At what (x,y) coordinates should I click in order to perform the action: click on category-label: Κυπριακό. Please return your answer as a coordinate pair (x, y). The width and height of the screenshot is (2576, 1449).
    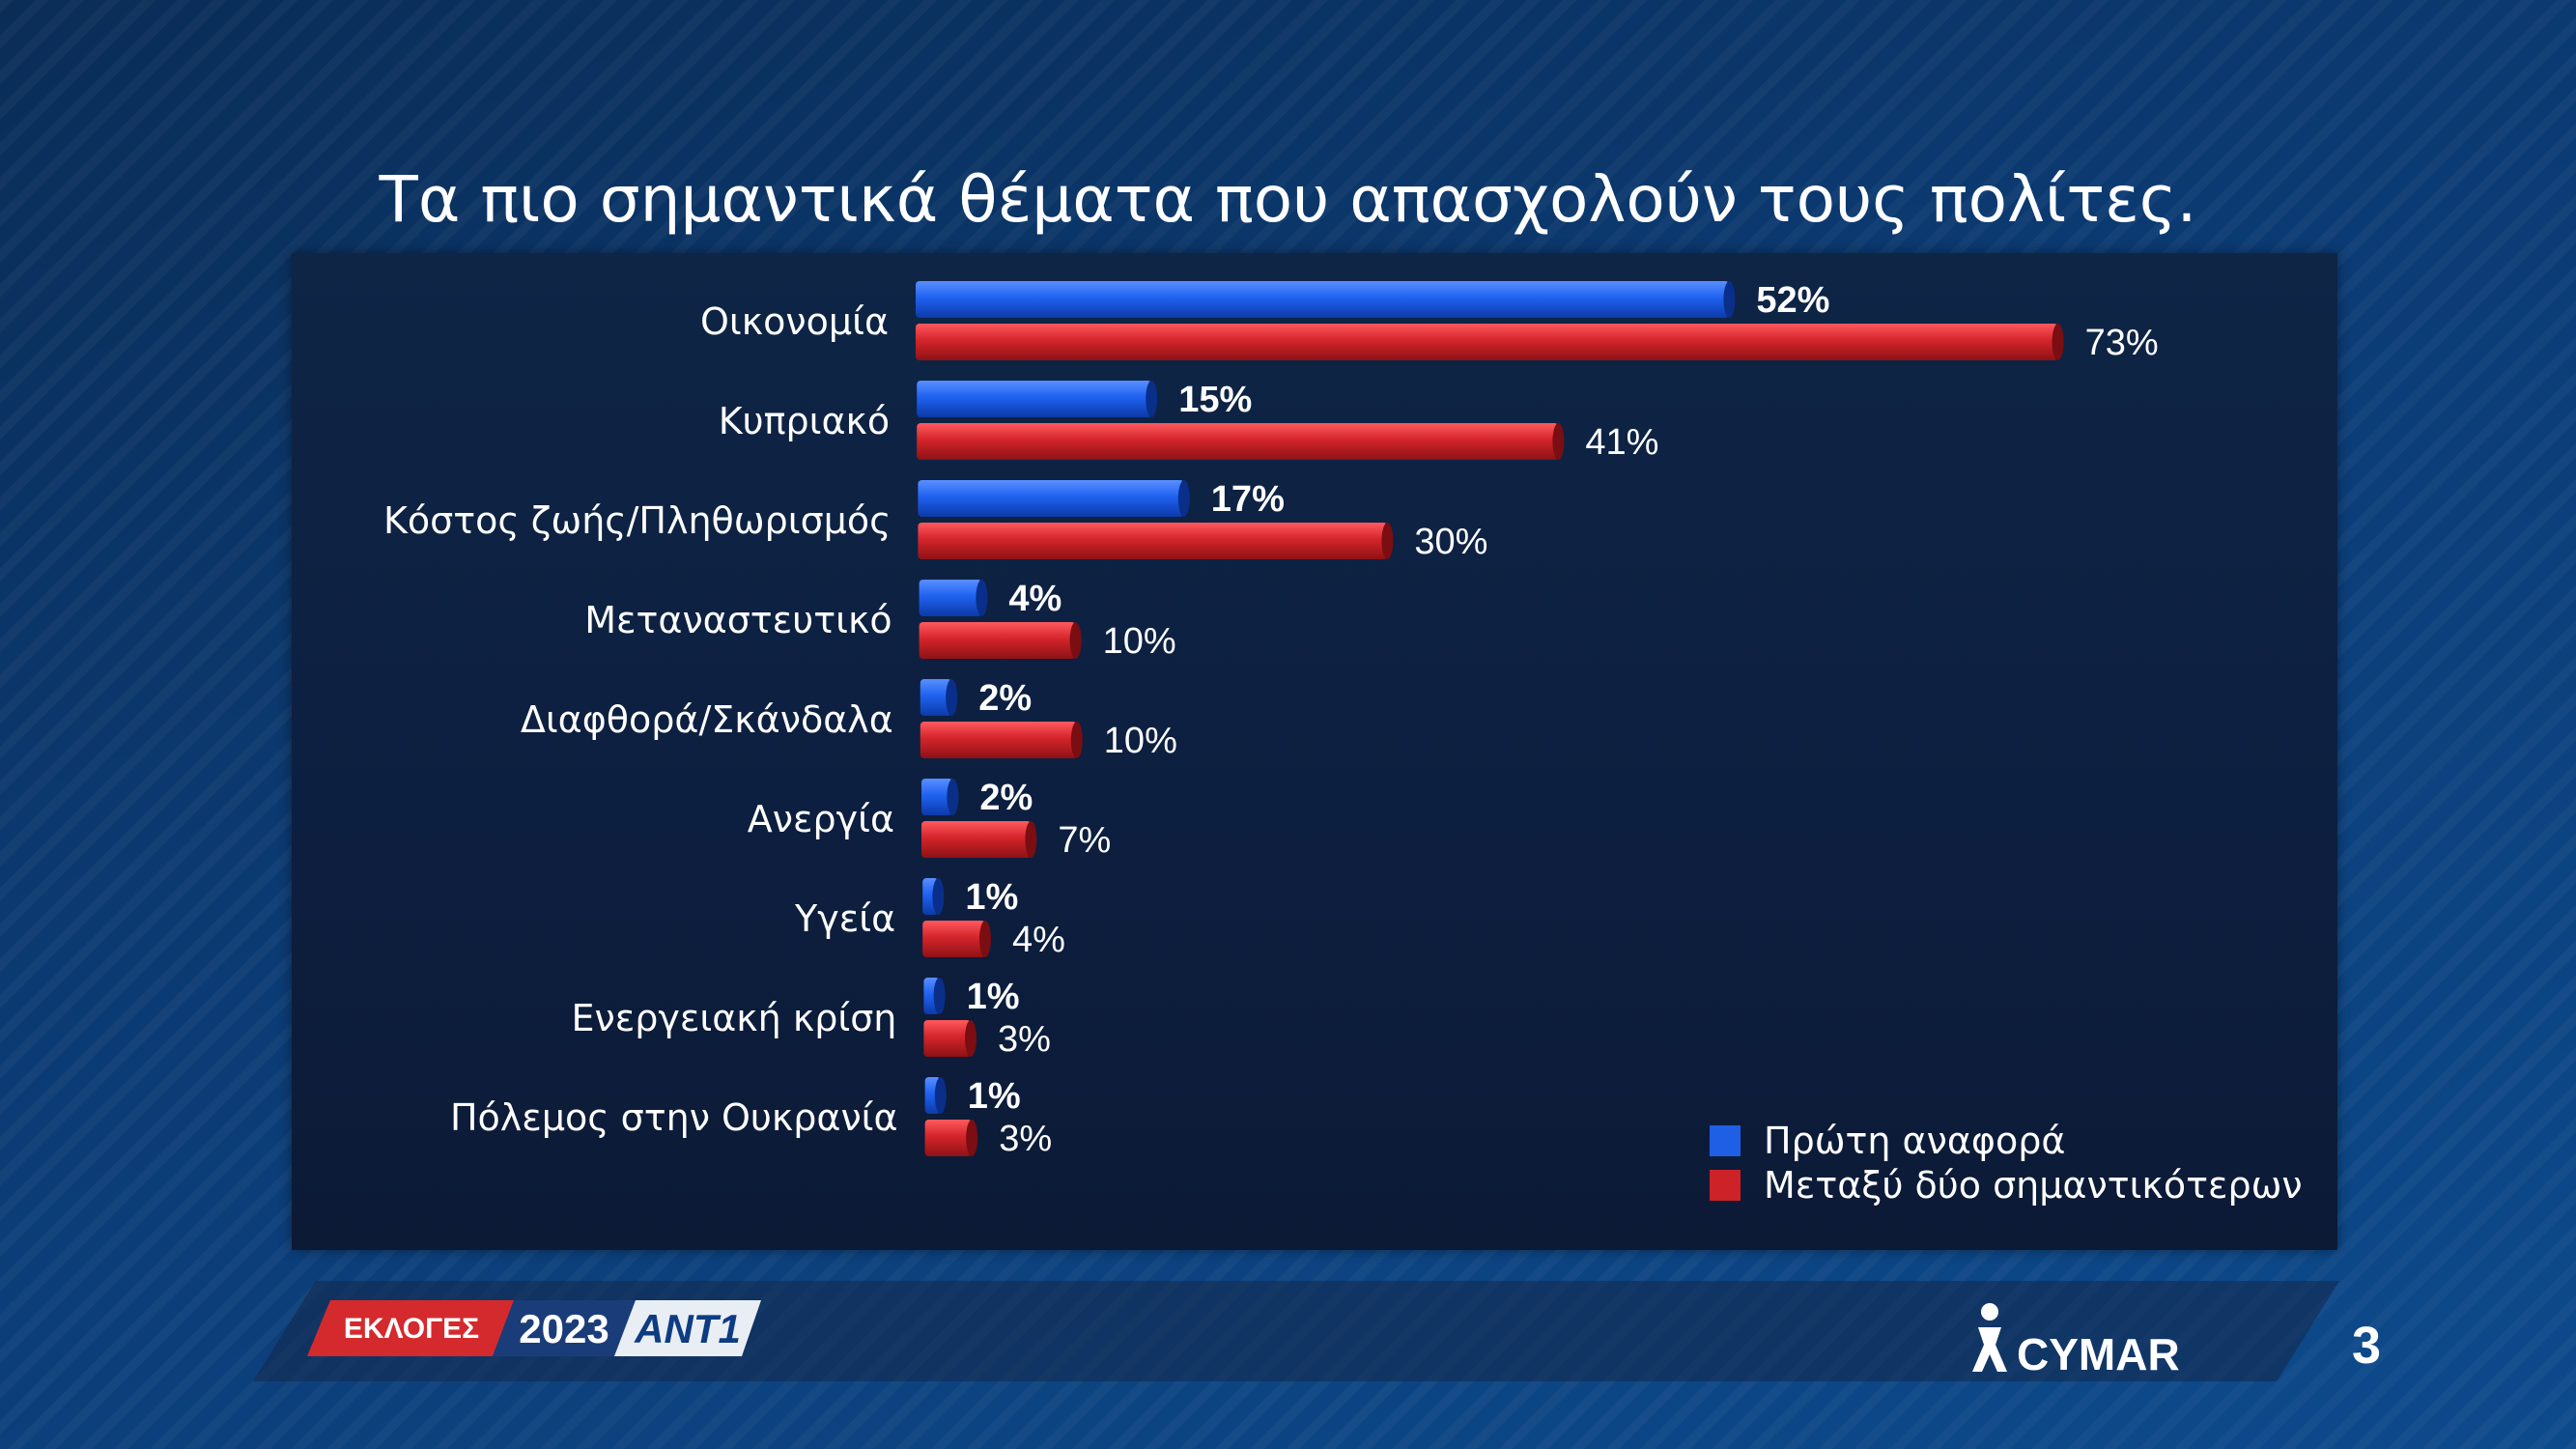
    Looking at the image, I should click on (804, 421).